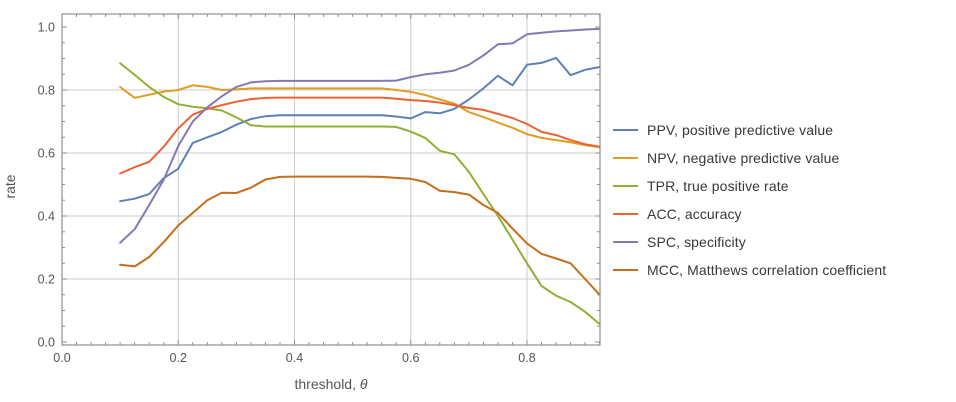 This screenshot has height=402, width=956. Describe the element at coordinates (360, 116) in the screenshot. I see `curve-NPV` at that location.